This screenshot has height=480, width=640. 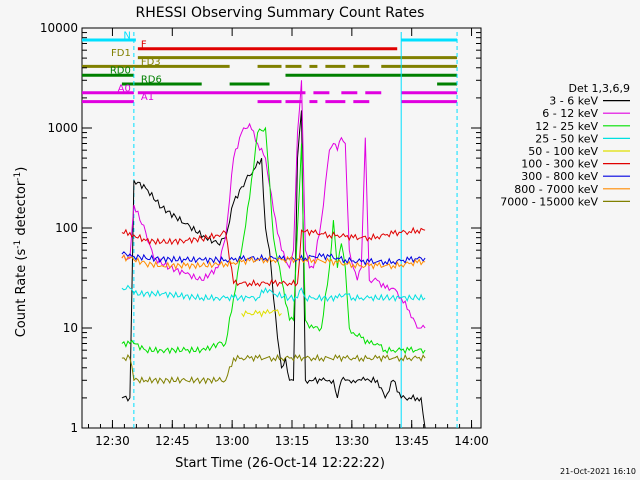 What do you see at coordinates (126, 36) in the screenshot?
I see `flag-bar-label-n: N` at bounding box center [126, 36].